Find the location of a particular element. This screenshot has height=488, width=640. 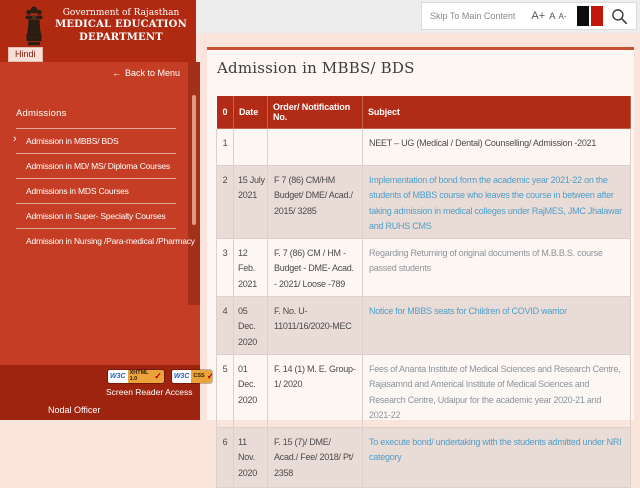

sidebar-item-label: Admission in MD/ MS/ Diploma Courses is located at coordinates (98, 166).